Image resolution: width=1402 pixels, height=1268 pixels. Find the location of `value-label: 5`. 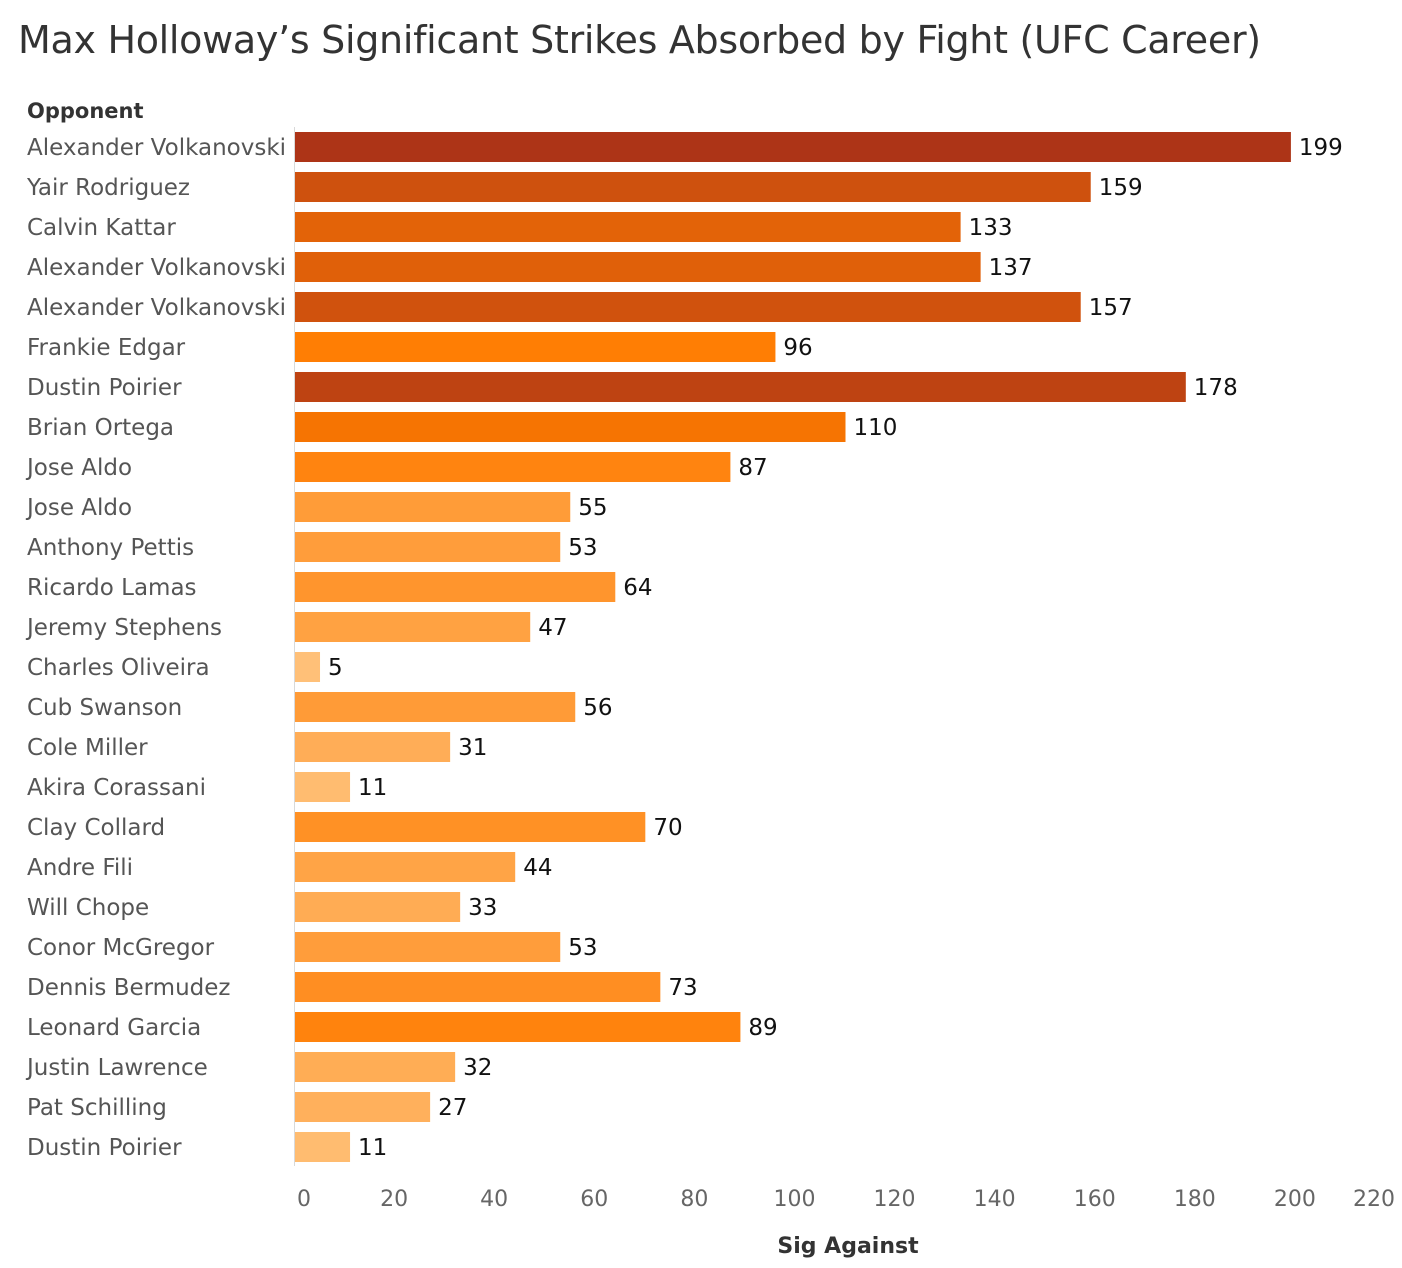

value-label: 5 is located at coordinates (335, 668).